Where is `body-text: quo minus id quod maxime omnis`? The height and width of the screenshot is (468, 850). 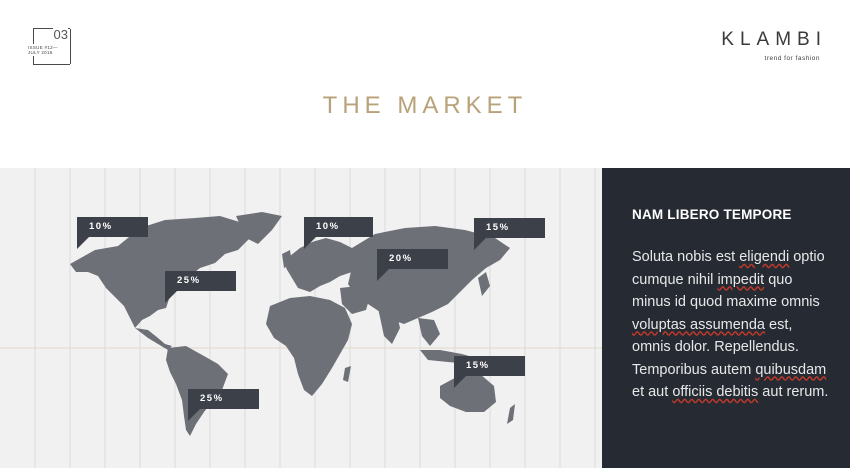
body-text: quo minus id quod maxime omnis is located at coordinates (726, 291).